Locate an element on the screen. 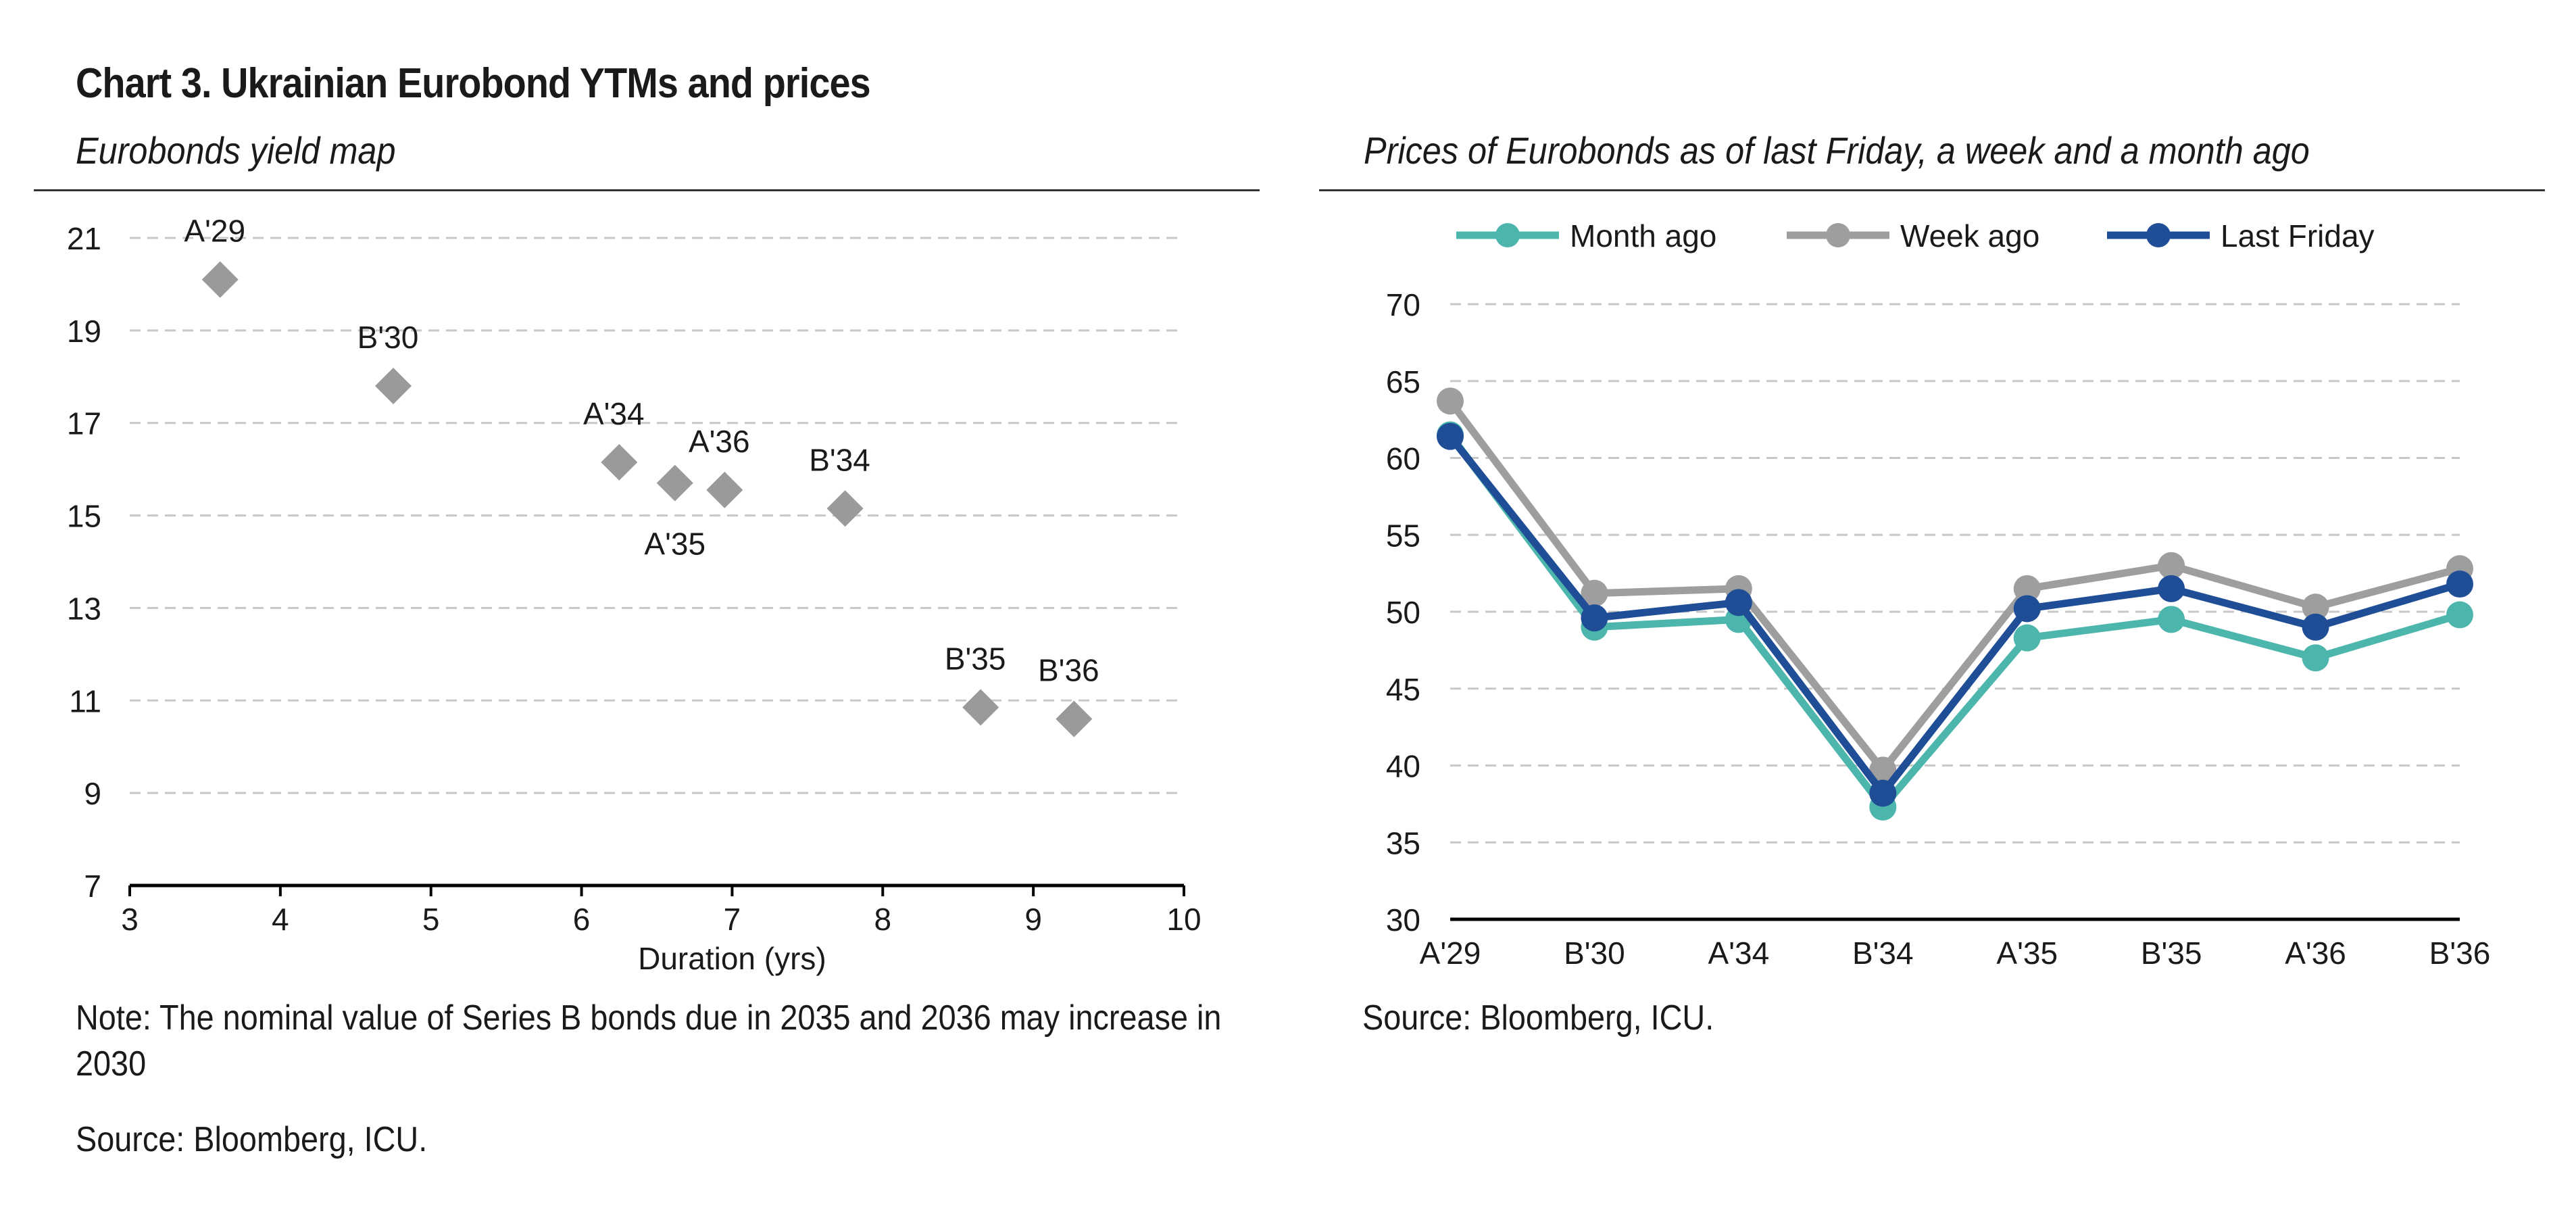 Image resolution: width=2576 pixels, height=1214 pixels. x-tick-label: 8 is located at coordinates (882, 919).